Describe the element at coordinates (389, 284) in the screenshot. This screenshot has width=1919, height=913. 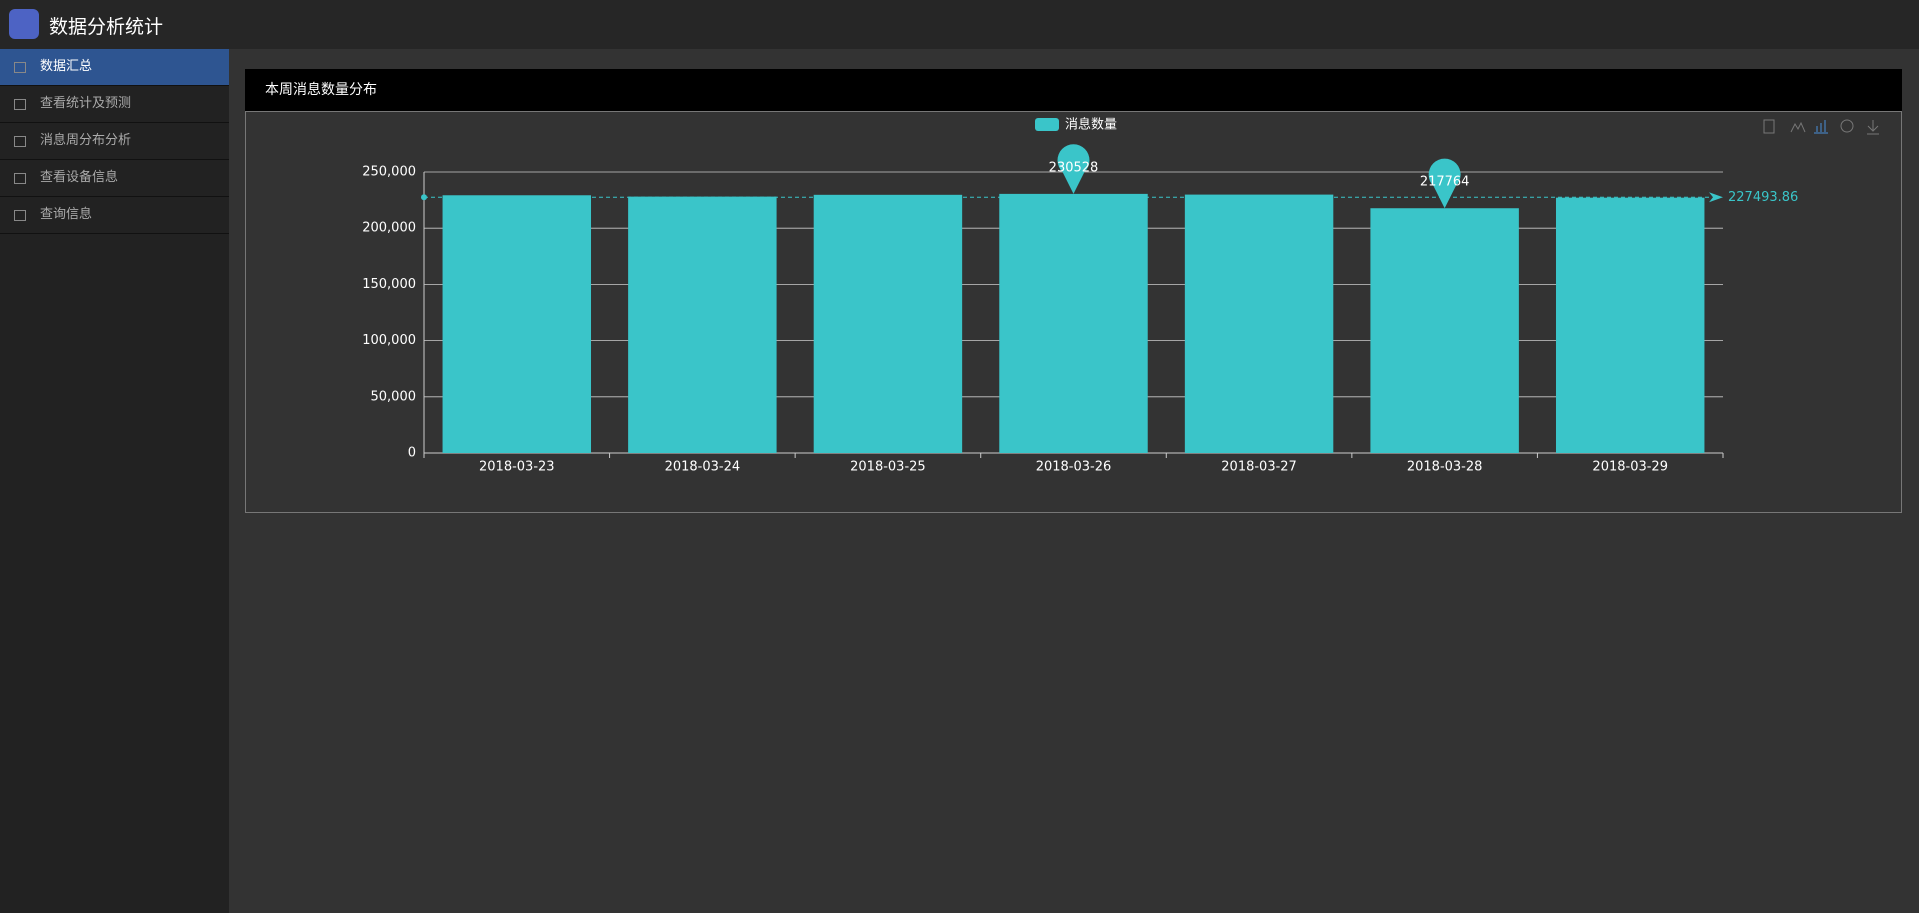
I see `y-tick-label: 150,000` at that location.